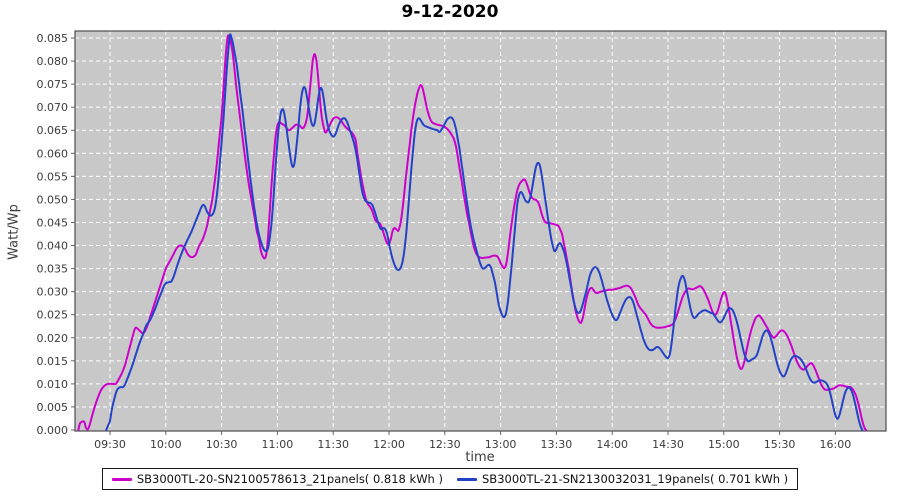  What do you see at coordinates (450, 12) in the screenshot?
I see `chart-title: 9-12-2020` at bounding box center [450, 12].